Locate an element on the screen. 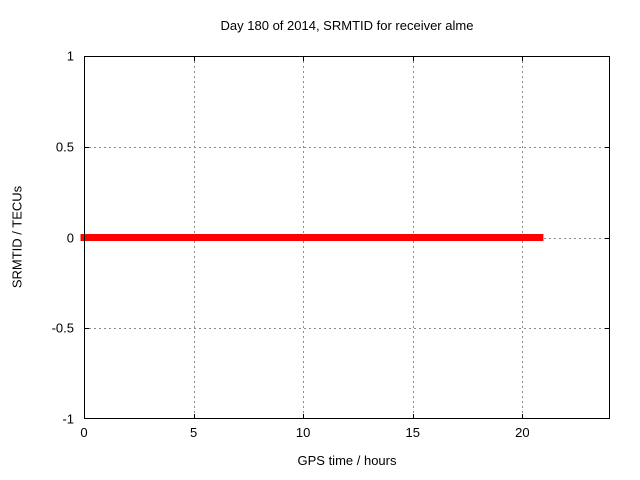  data-layer is located at coordinates (312, 237).